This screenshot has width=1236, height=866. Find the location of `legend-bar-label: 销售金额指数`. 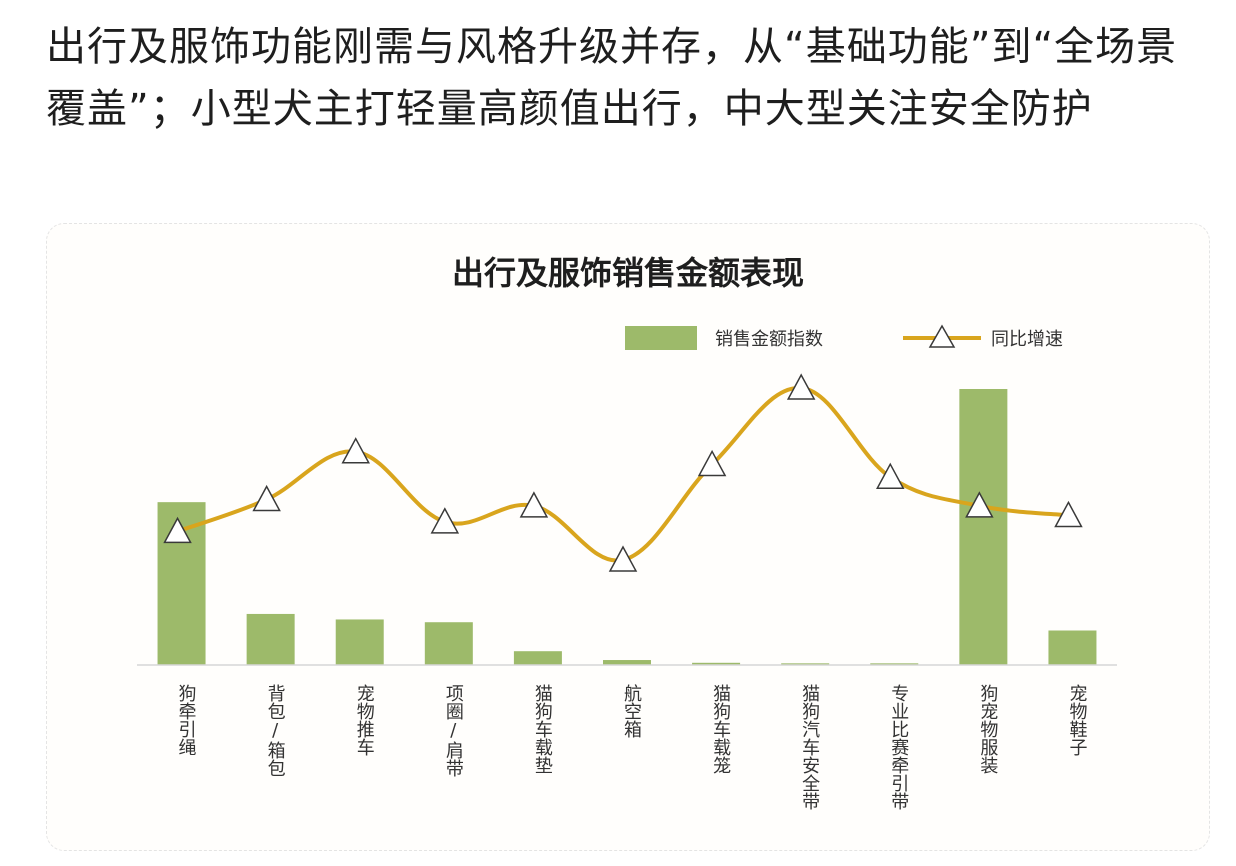

legend-bar-label: 销售金额指数 is located at coordinates (769, 339).